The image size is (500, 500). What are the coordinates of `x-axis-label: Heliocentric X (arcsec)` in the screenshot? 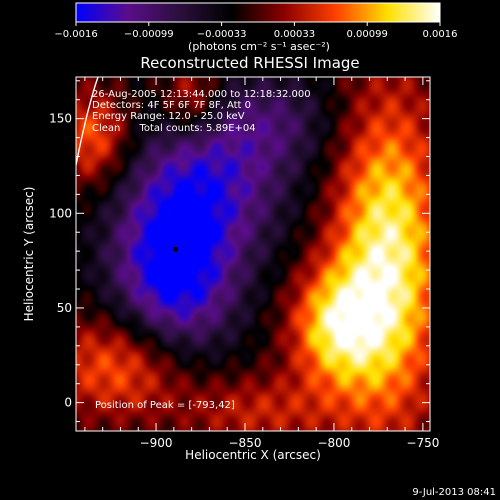 It's located at (253, 455).